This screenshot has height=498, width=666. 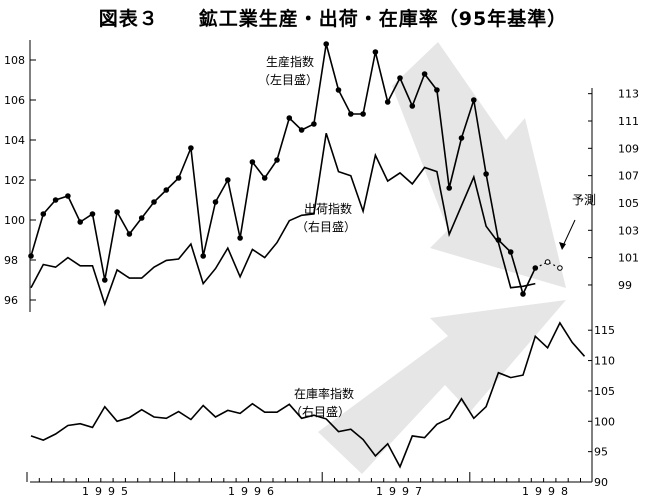 I want to click on shipment-scale-note: （右目盛）, so click(x=326, y=226).